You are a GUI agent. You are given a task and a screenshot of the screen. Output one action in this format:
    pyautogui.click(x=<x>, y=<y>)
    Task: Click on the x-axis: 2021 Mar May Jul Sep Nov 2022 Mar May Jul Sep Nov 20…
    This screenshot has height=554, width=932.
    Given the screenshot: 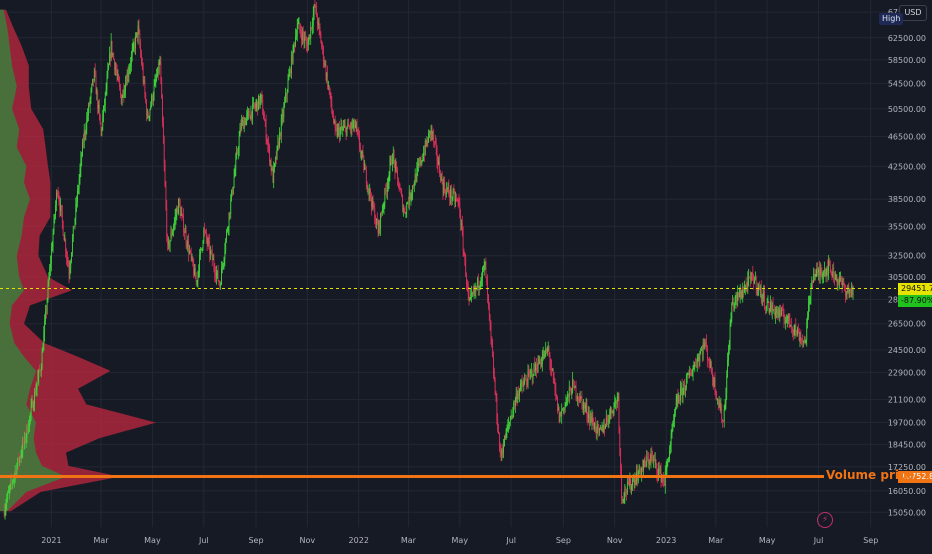 What is the action you would take?
    pyautogui.click(x=466, y=538)
    